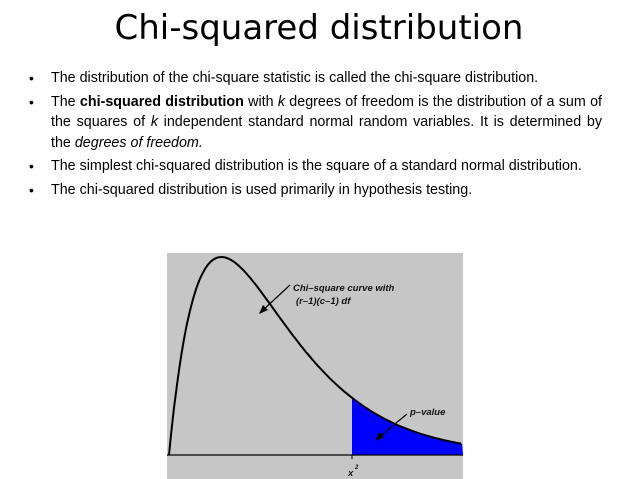  I want to click on curve-label-line2: (r–1)(c–1) df, so click(323, 301).